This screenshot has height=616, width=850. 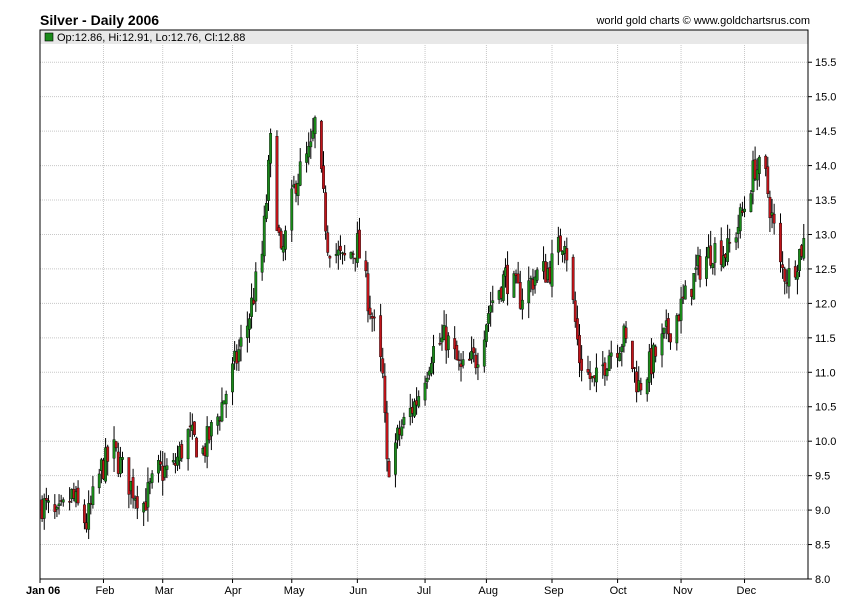 I want to click on y-tick-label: 9.5, so click(x=822, y=477).